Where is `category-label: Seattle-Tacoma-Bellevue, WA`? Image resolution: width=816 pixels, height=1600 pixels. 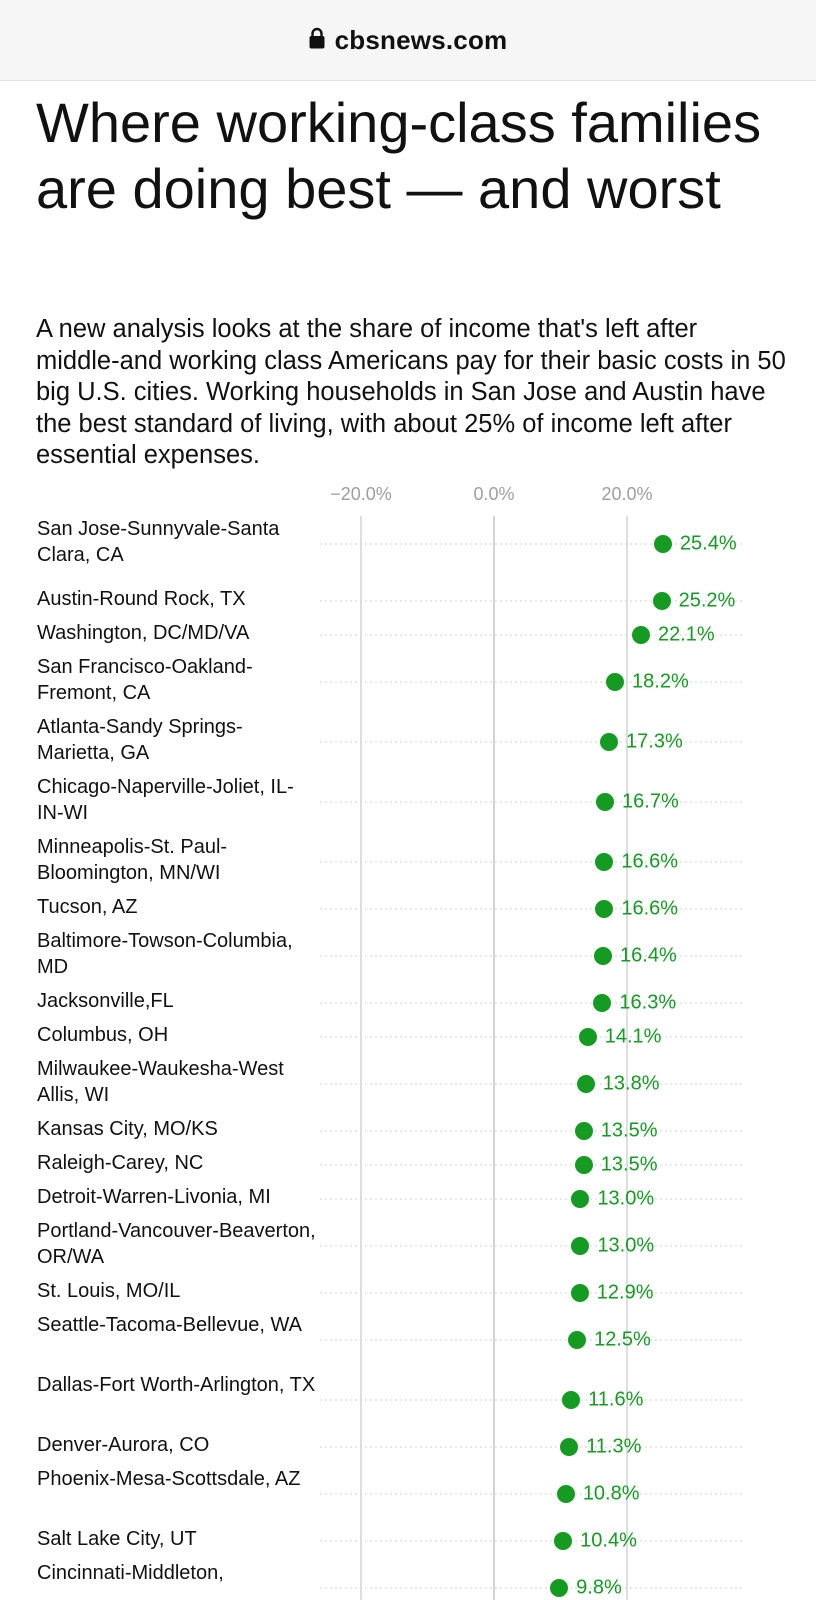
category-label: Seattle-Tacoma-Bellevue, WA is located at coordinates (169, 1325).